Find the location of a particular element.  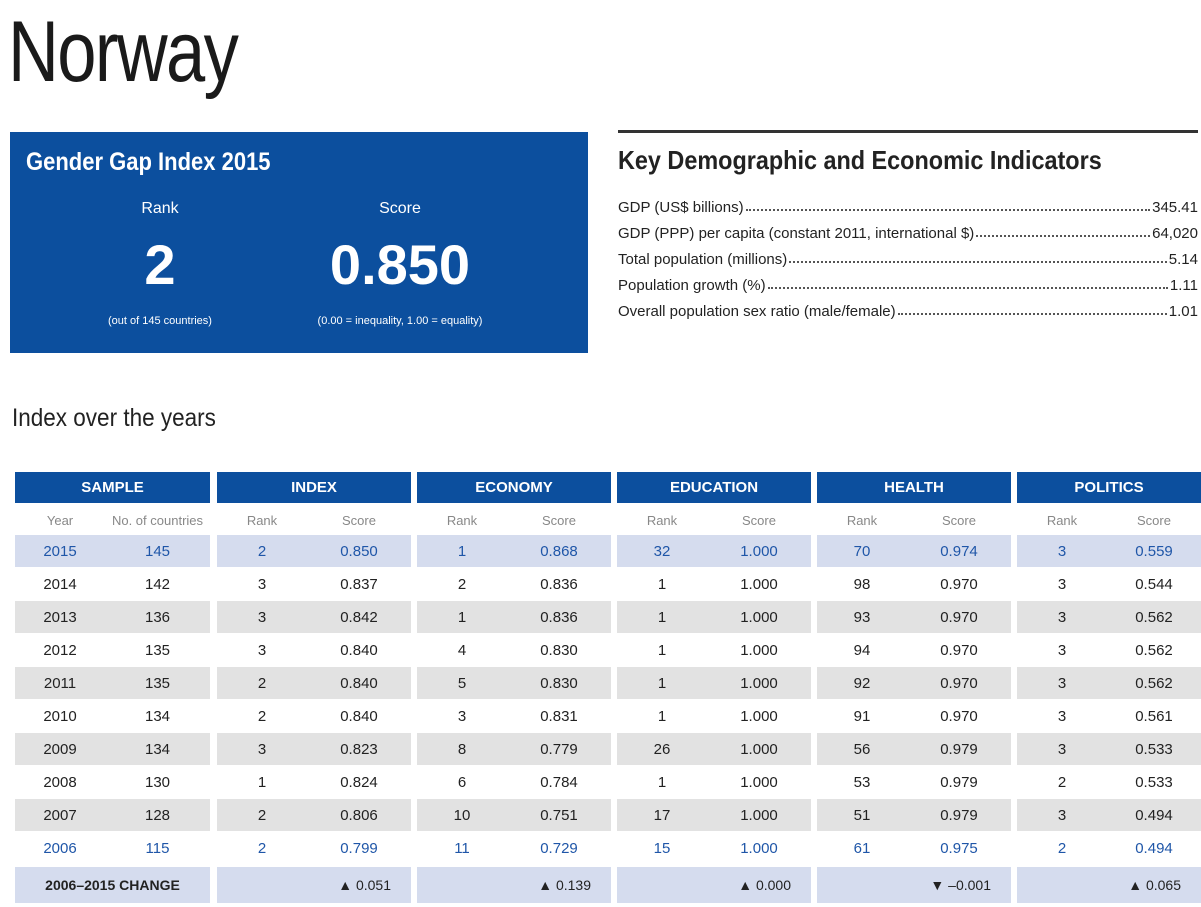

table-cell: 2008 is located at coordinates (60, 782).